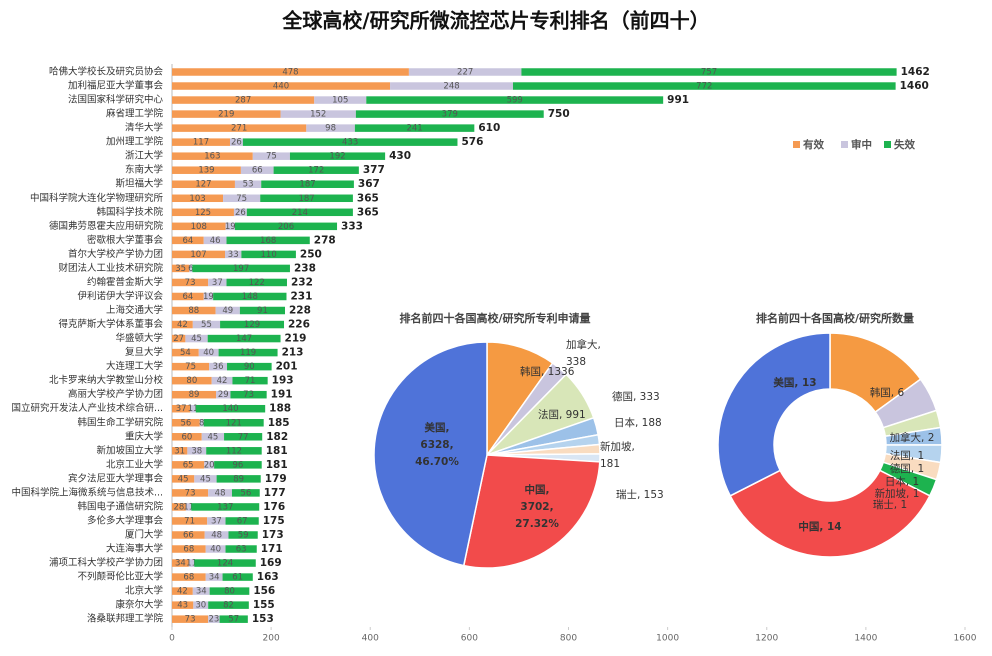 This screenshot has width=992, height=656. What do you see at coordinates (139, 338) in the screenshot?
I see `category-label: 华盛顿大学` at bounding box center [139, 338].